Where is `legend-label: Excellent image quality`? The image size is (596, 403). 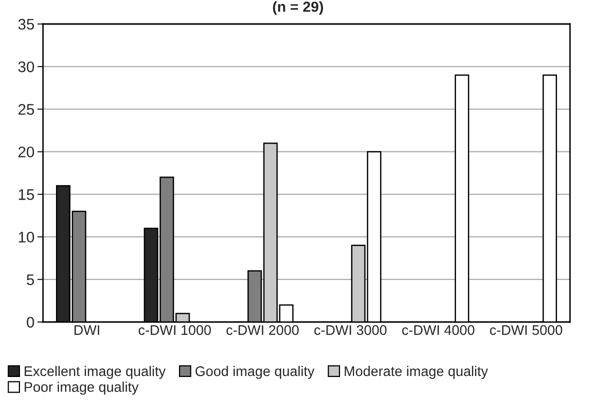 legend-label: Excellent image quality is located at coordinates (95, 372).